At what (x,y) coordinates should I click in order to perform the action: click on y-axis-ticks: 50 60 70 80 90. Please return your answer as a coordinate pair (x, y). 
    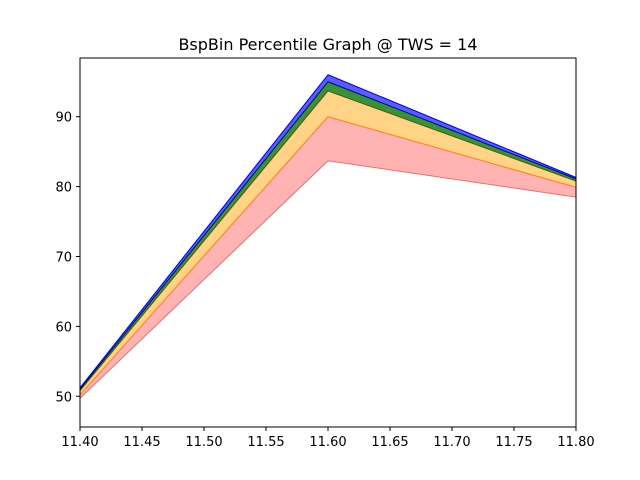
    Looking at the image, I should click on (67, 258).